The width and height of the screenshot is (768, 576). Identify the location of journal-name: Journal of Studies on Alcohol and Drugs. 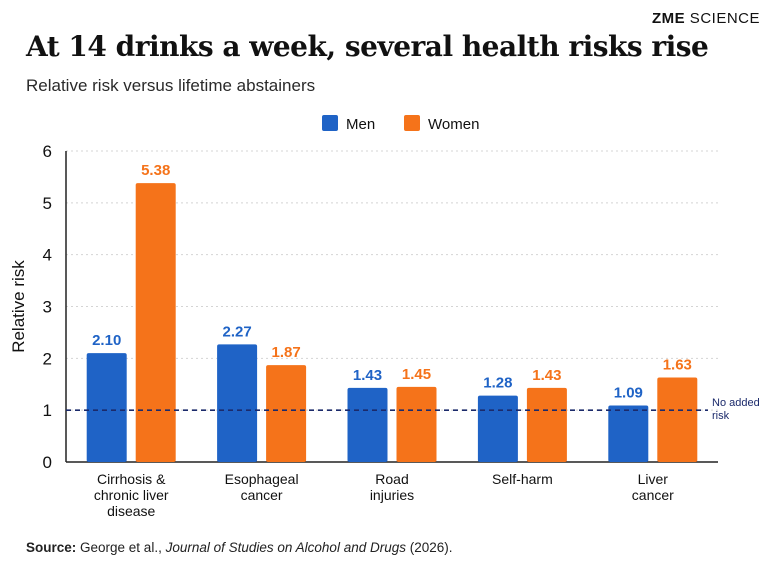
(285, 547).